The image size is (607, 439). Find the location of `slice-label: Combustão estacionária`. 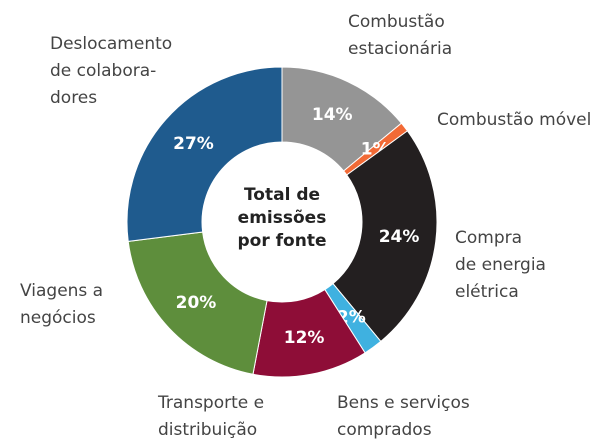

slice-label: Combustão estacionária is located at coordinates (400, 35).